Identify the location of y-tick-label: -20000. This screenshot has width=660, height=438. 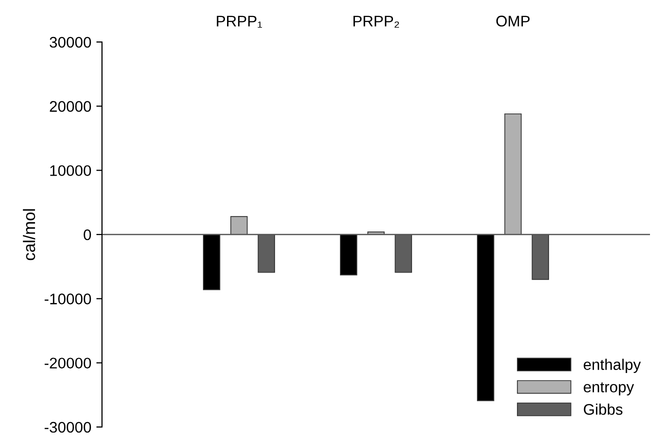
(67, 363).